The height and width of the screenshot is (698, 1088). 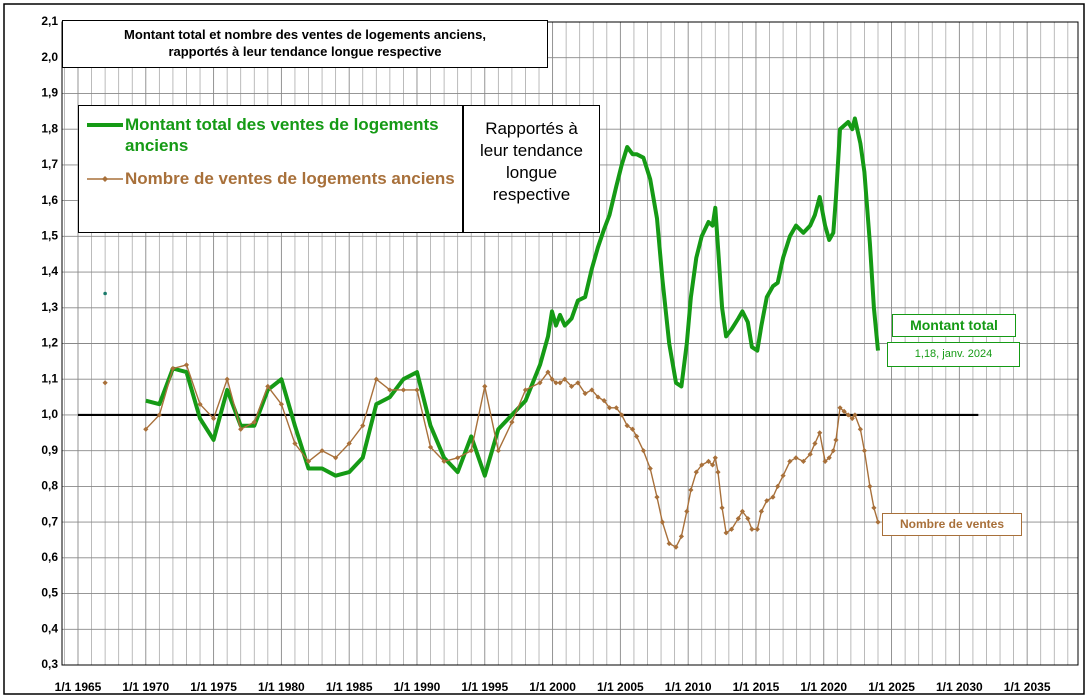 What do you see at coordinates (891, 687) in the screenshot?
I see `x-tick-label: 1/1 2025` at bounding box center [891, 687].